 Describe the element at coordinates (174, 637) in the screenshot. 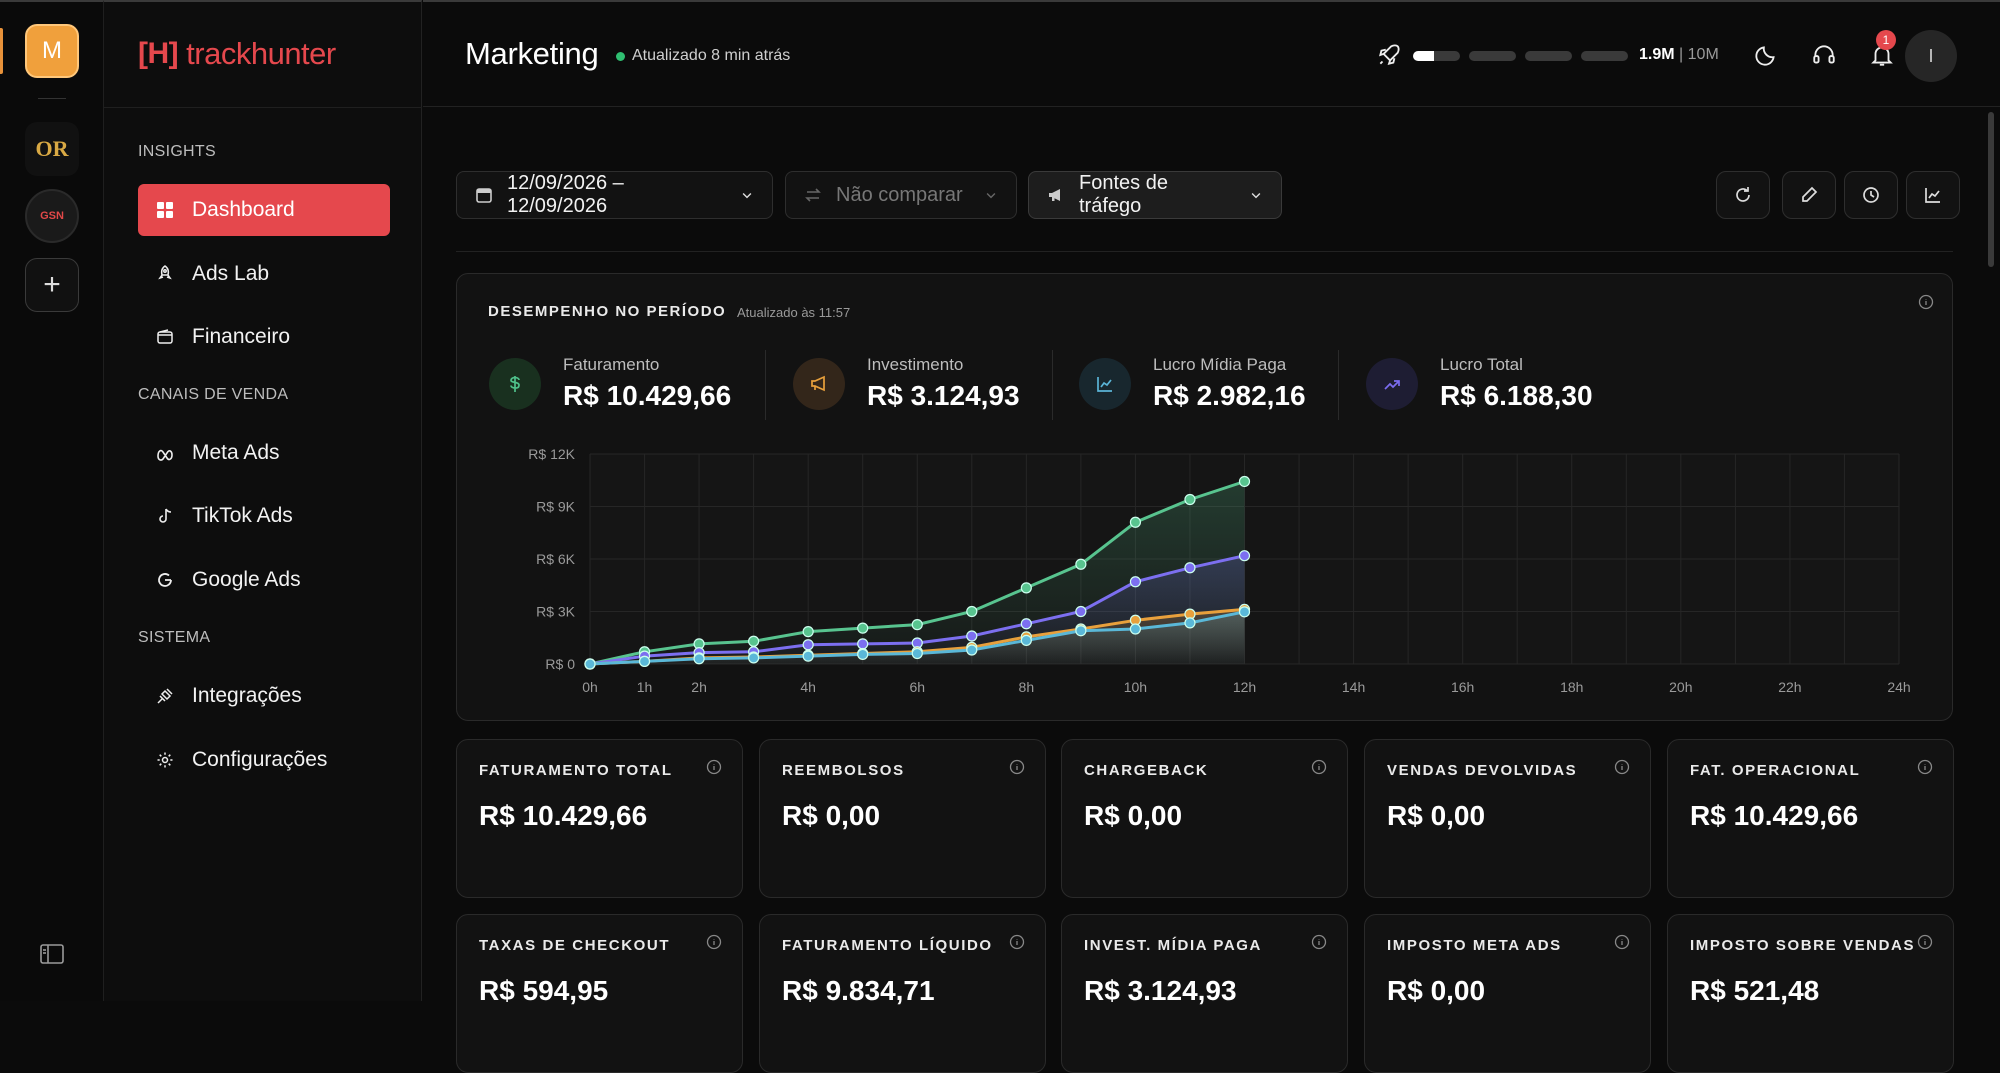

I see `section-title-sistema: SISTEMA` at that location.